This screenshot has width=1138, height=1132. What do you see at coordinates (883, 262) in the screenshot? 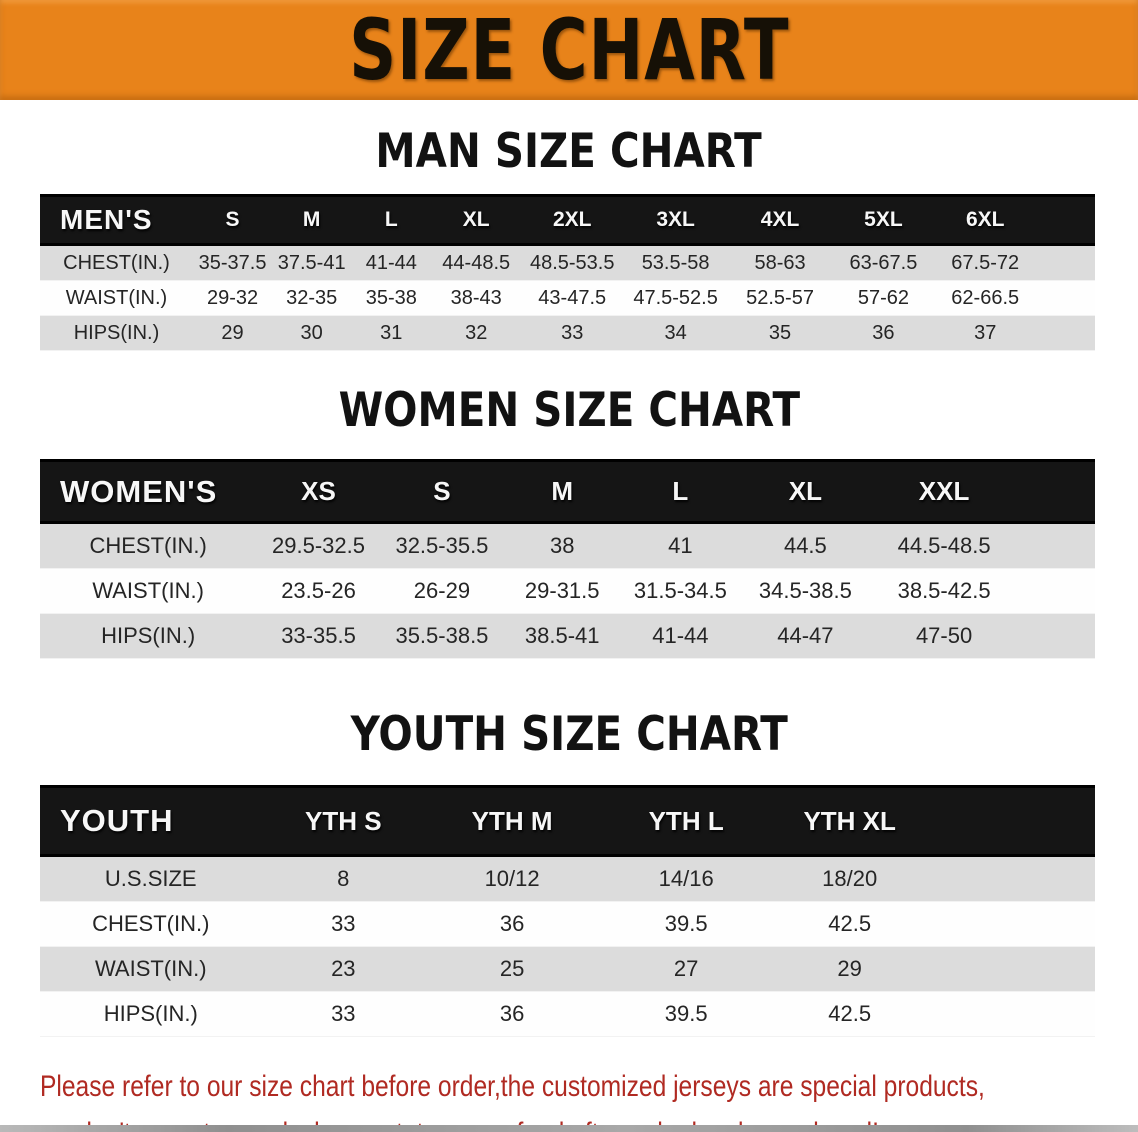
I see `value-cell: 63-67.5` at bounding box center [883, 262].